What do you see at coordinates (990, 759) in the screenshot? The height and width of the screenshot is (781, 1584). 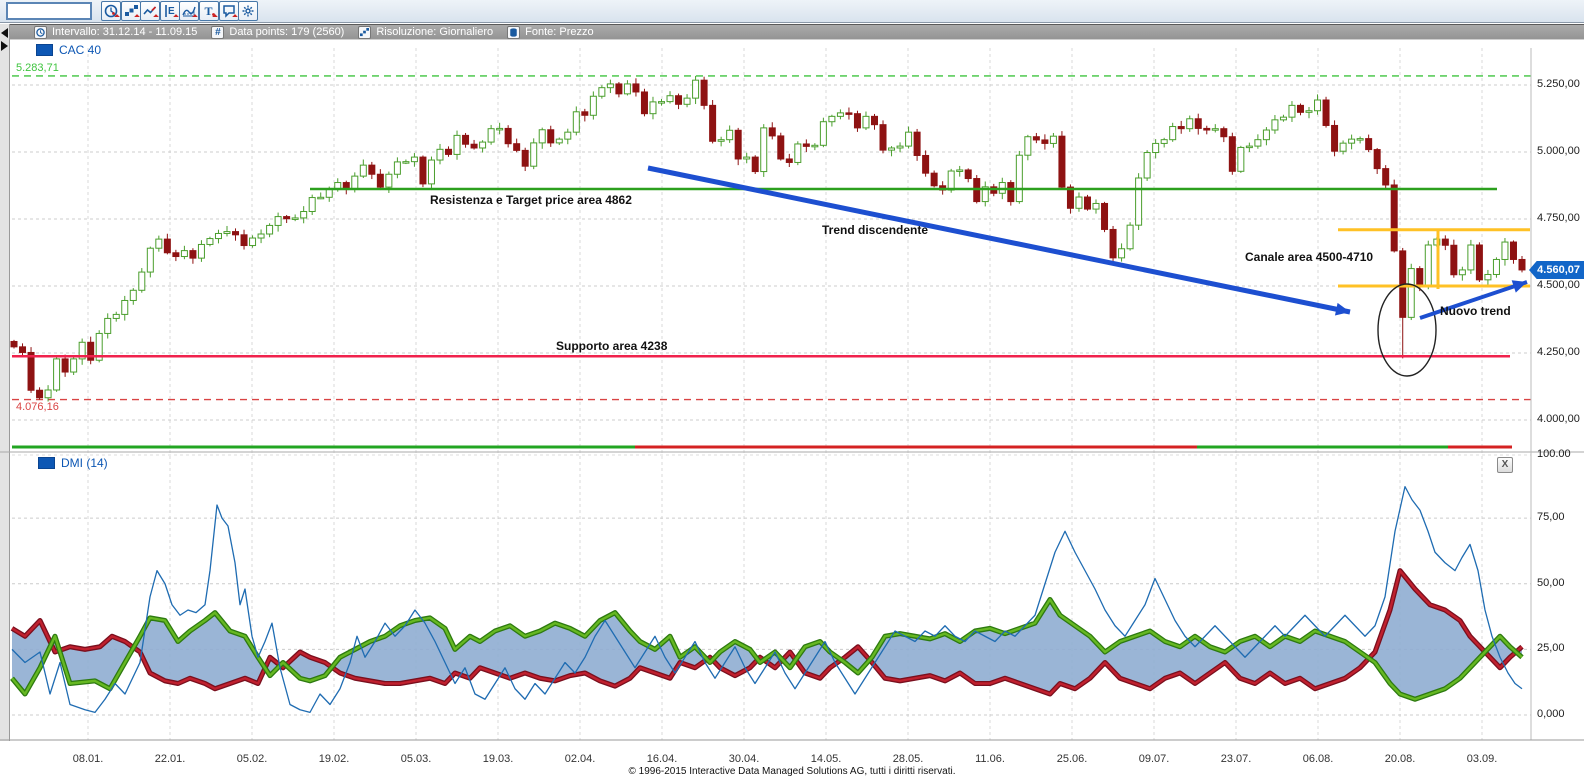 I see `x-axis-label: 11.06.` at bounding box center [990, 759].